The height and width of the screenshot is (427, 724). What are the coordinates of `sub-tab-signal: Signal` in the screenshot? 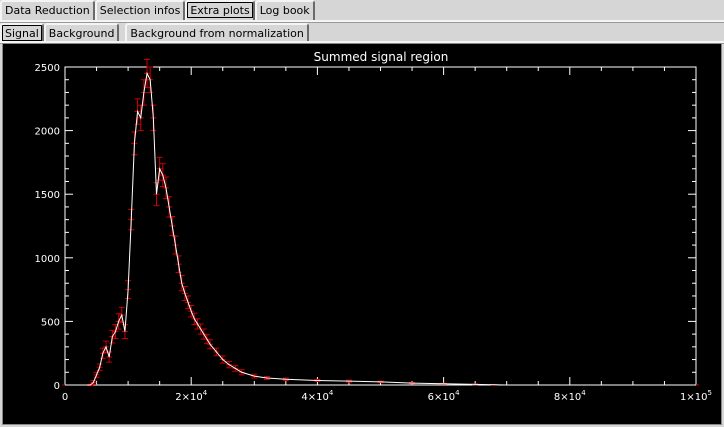 It's located at (22, 33).